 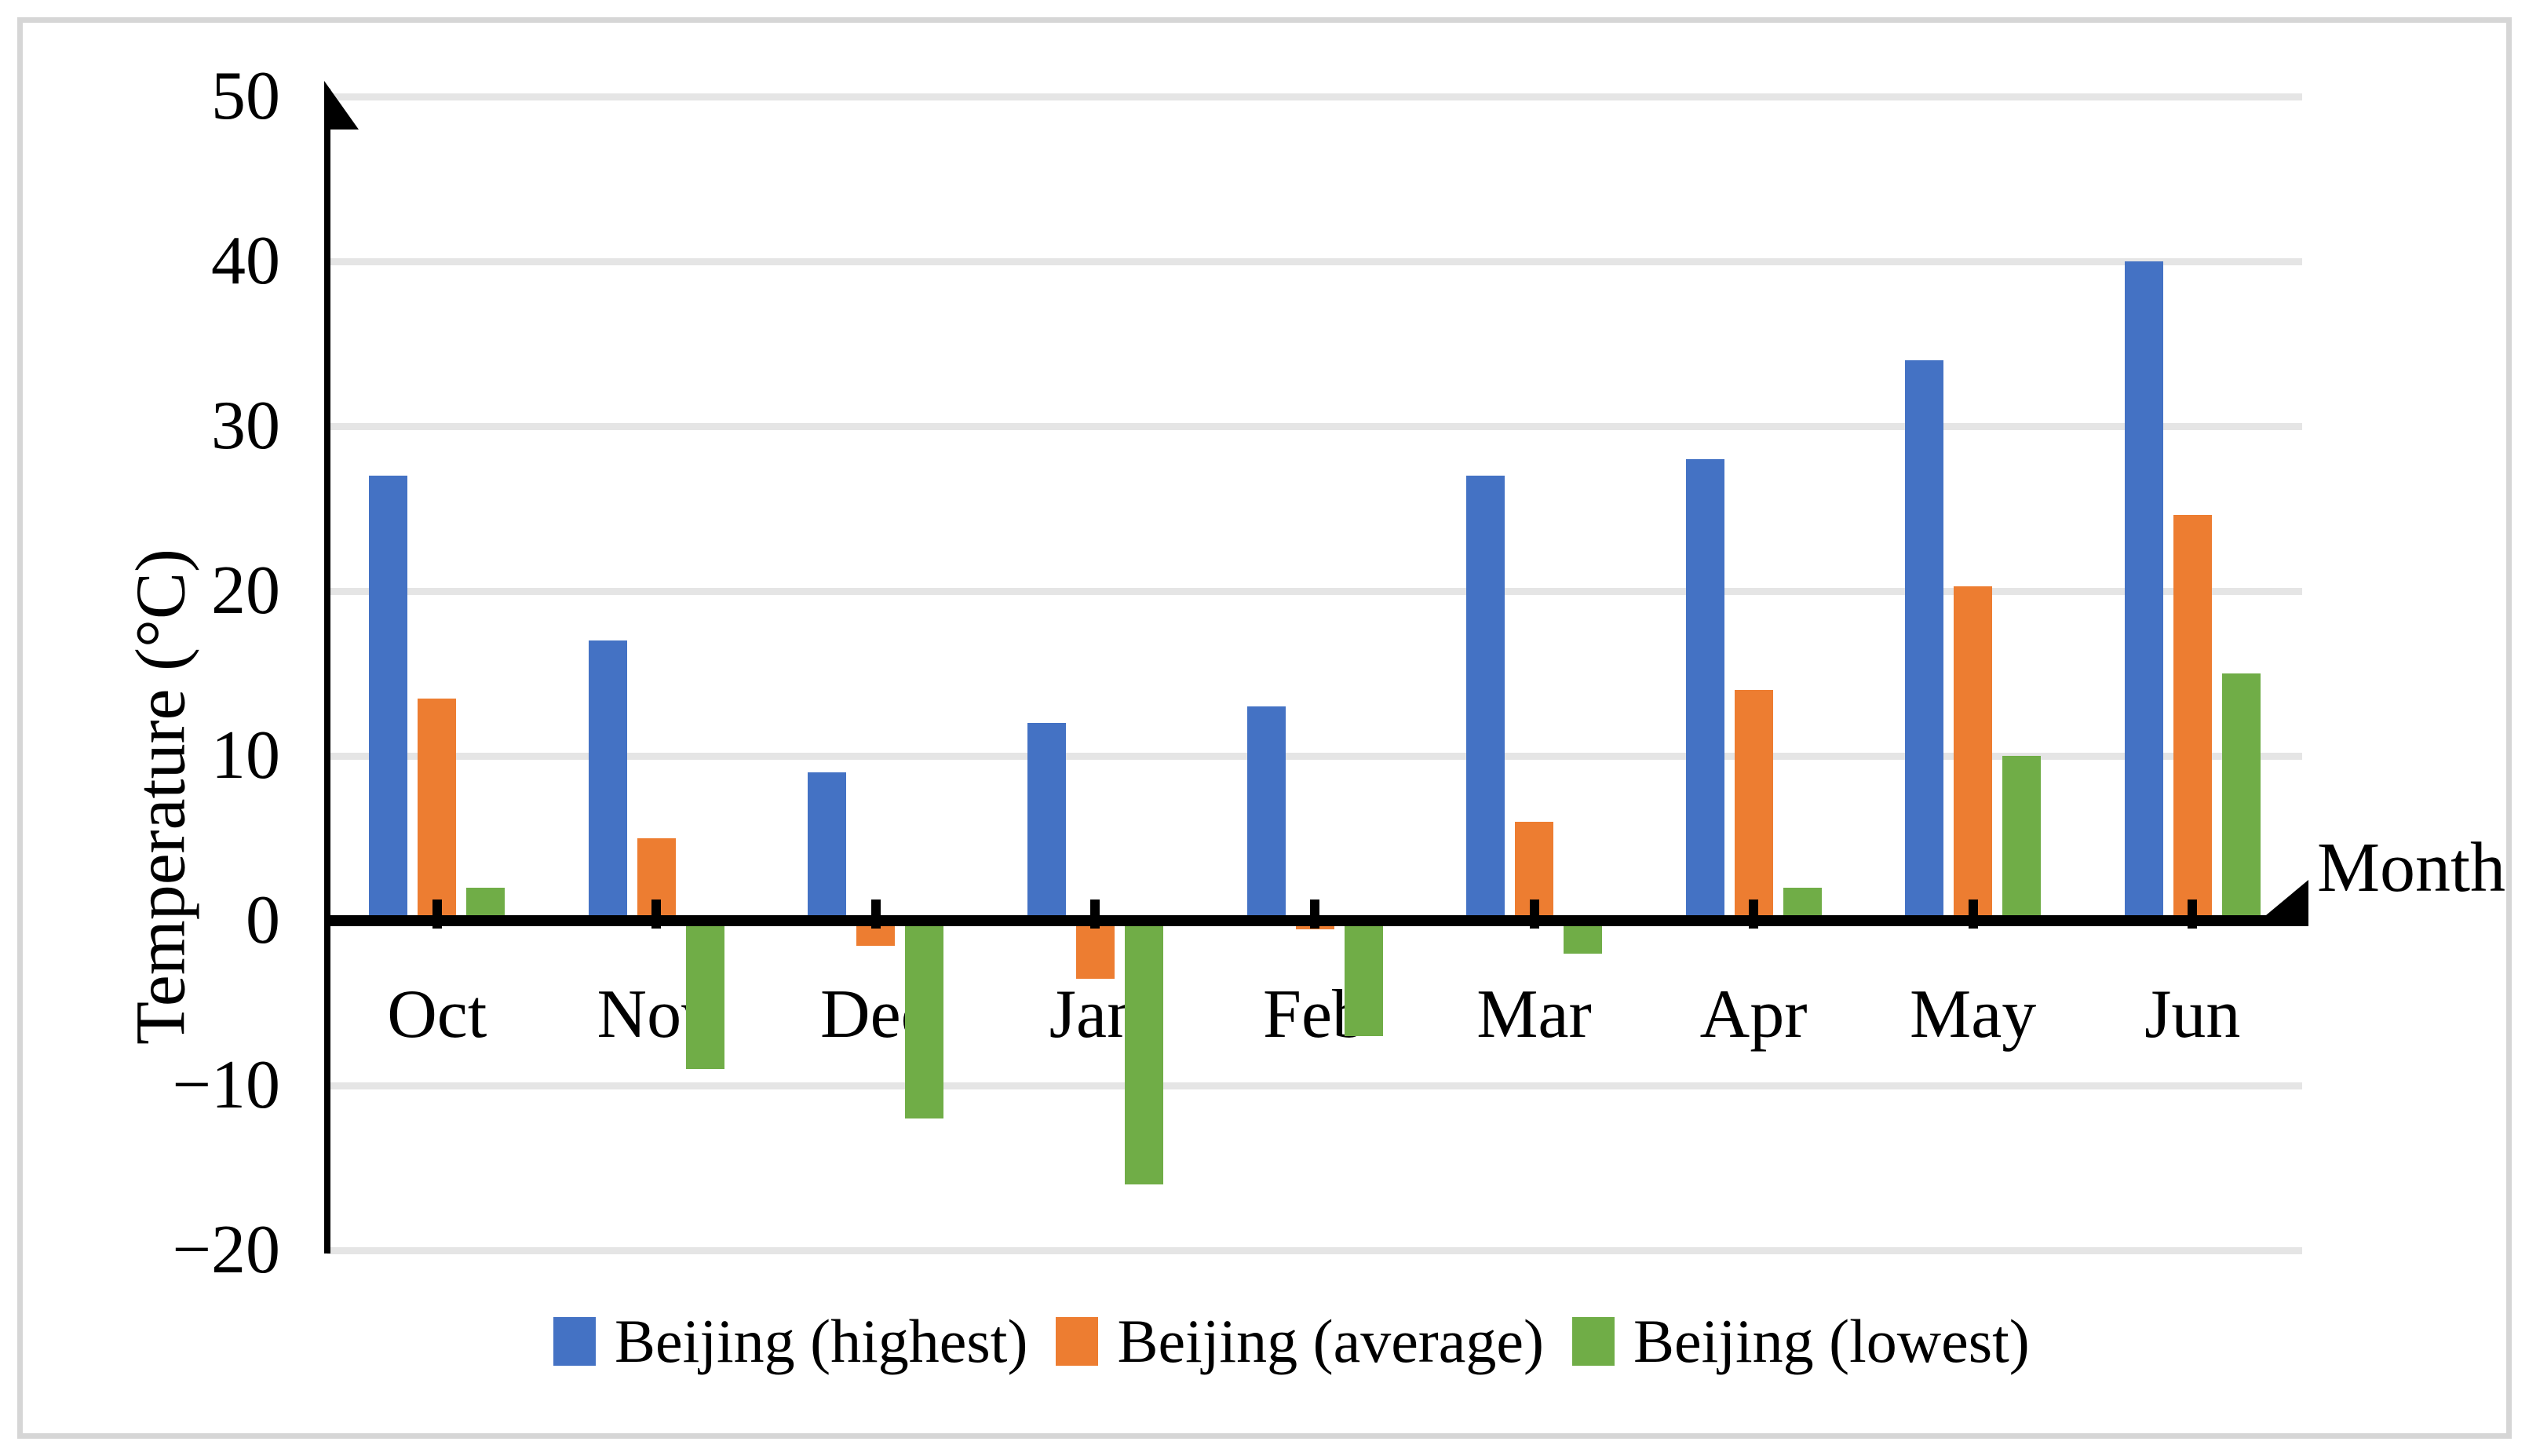 What do you see at coordinates (876, 1014) in the screenshot?
I see `month-tick-label-dec: Dec` at bounding box center [876, 1014].